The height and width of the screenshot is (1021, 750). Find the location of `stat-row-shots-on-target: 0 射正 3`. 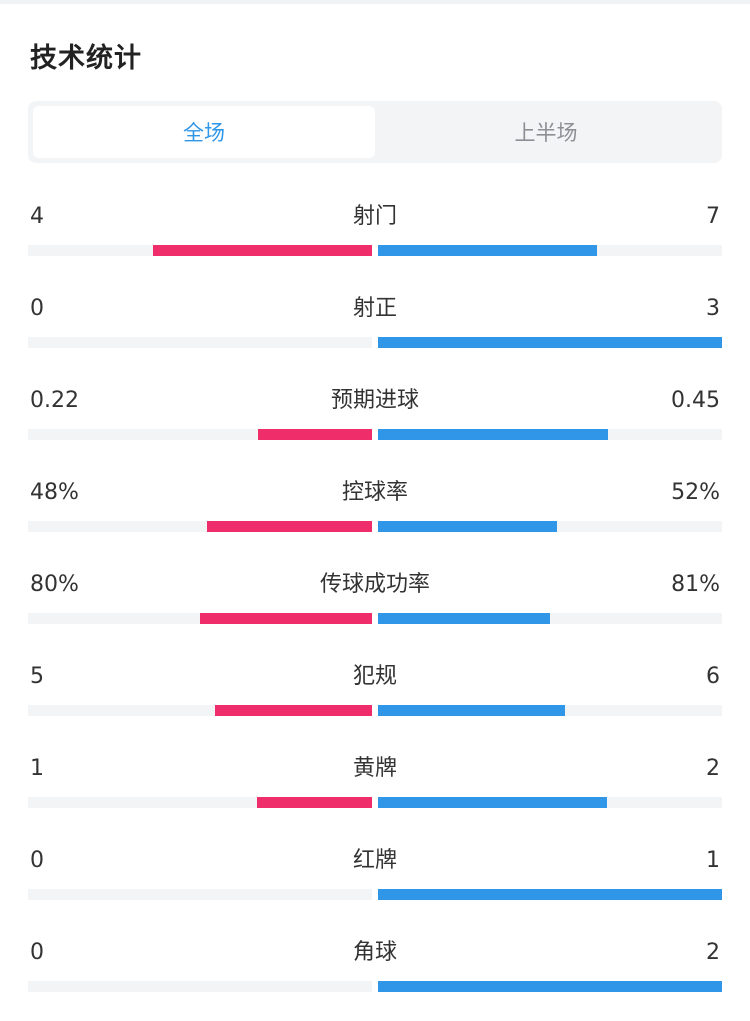

stat-row-shots-on-target: 0 射正 3 is located at coordinates (375, 326).